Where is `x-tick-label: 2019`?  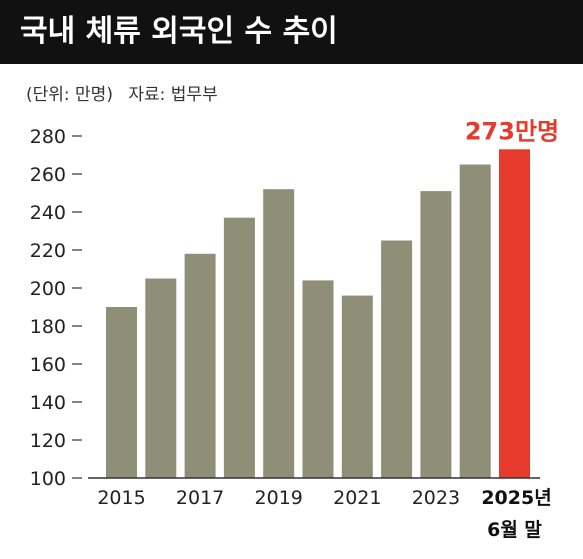
x-tick-label: 2019 is located at coordinates (279, 498).